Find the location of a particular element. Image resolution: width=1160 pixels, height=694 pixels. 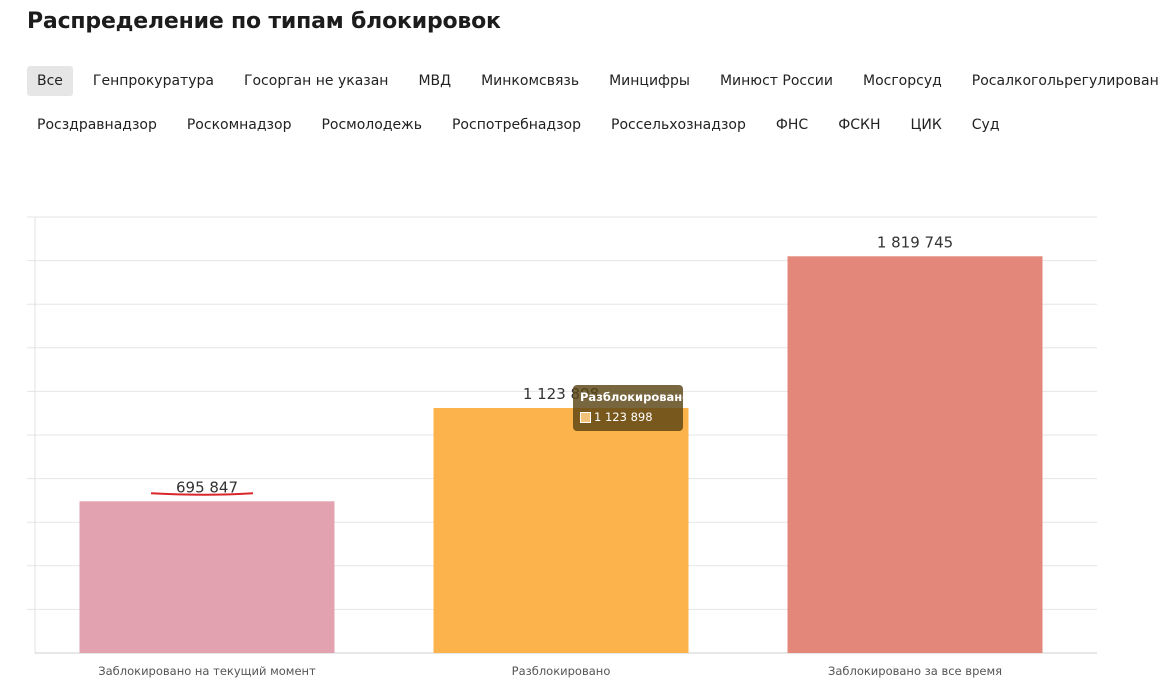

filter-chip: Мосгорсуд is located at coordinates (902, 81).